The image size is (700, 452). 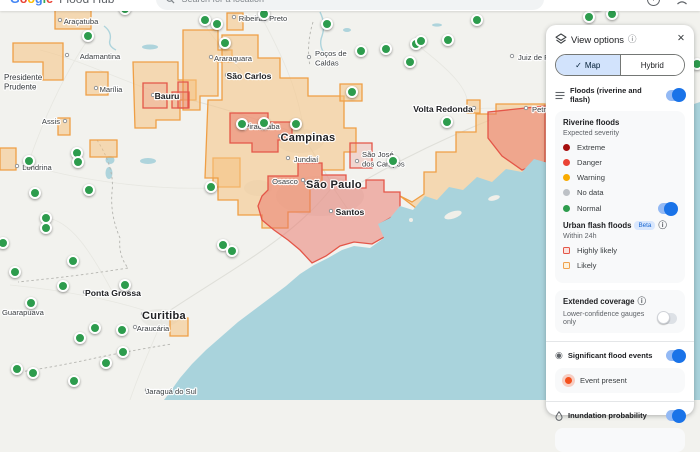 What do you see at coordinates (20, 87) in the screenshot?
I see `map-label: Prudente` at bounding box center [20, 87].